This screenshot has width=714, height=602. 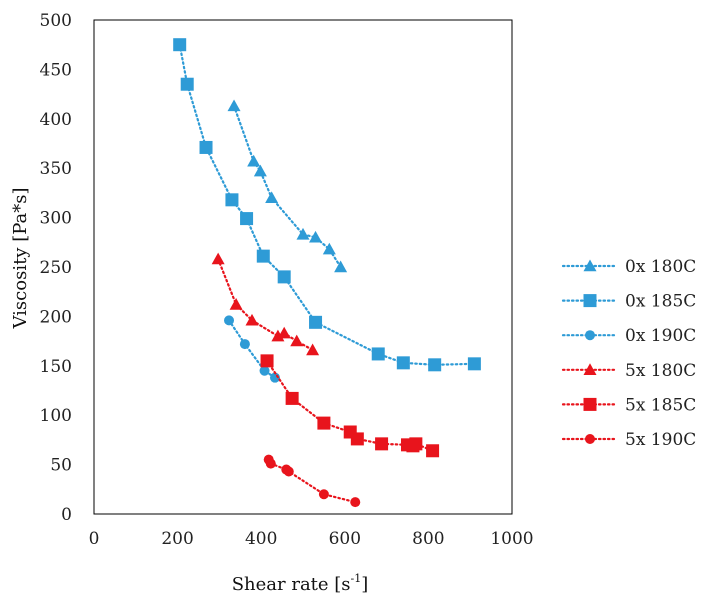 I want to click on legend-item: 5x 190C, so click(x=628, y=440).